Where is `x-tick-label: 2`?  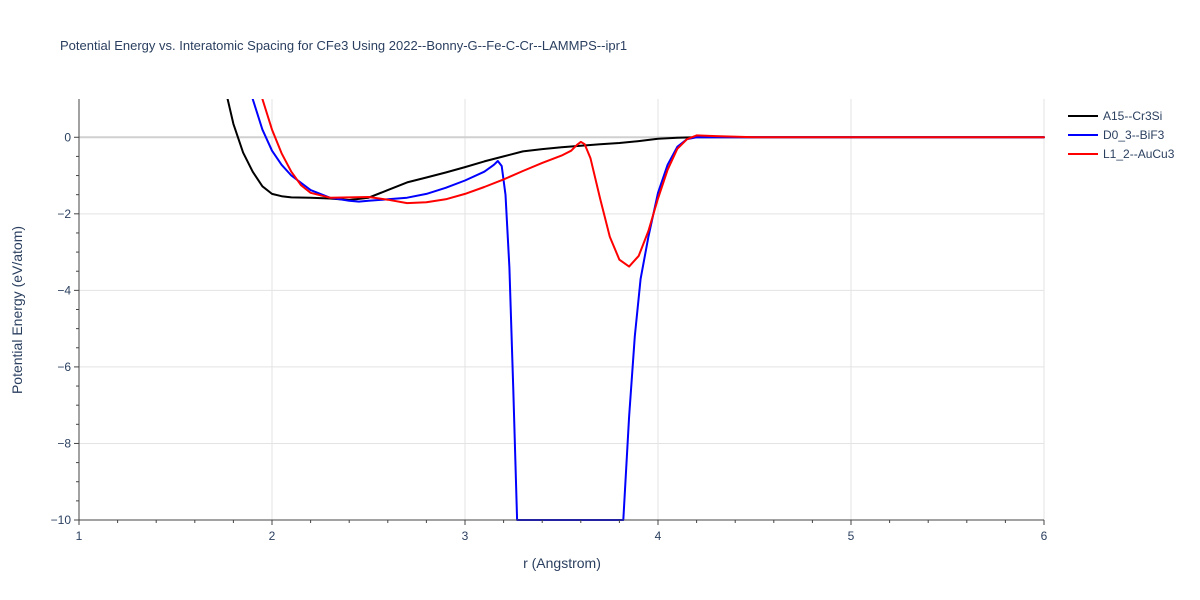
x-tick-label: 2 is located at coordinates (272, 536).